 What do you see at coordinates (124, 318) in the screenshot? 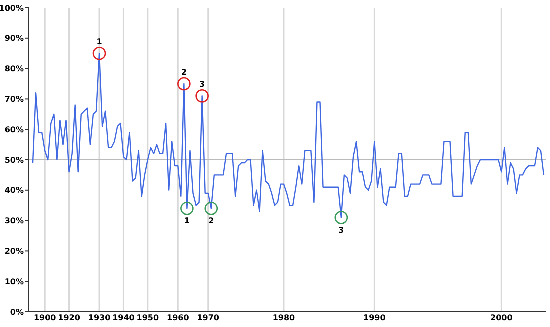
I see `x-tick-label: 1940` at bounding box center [124, 318].